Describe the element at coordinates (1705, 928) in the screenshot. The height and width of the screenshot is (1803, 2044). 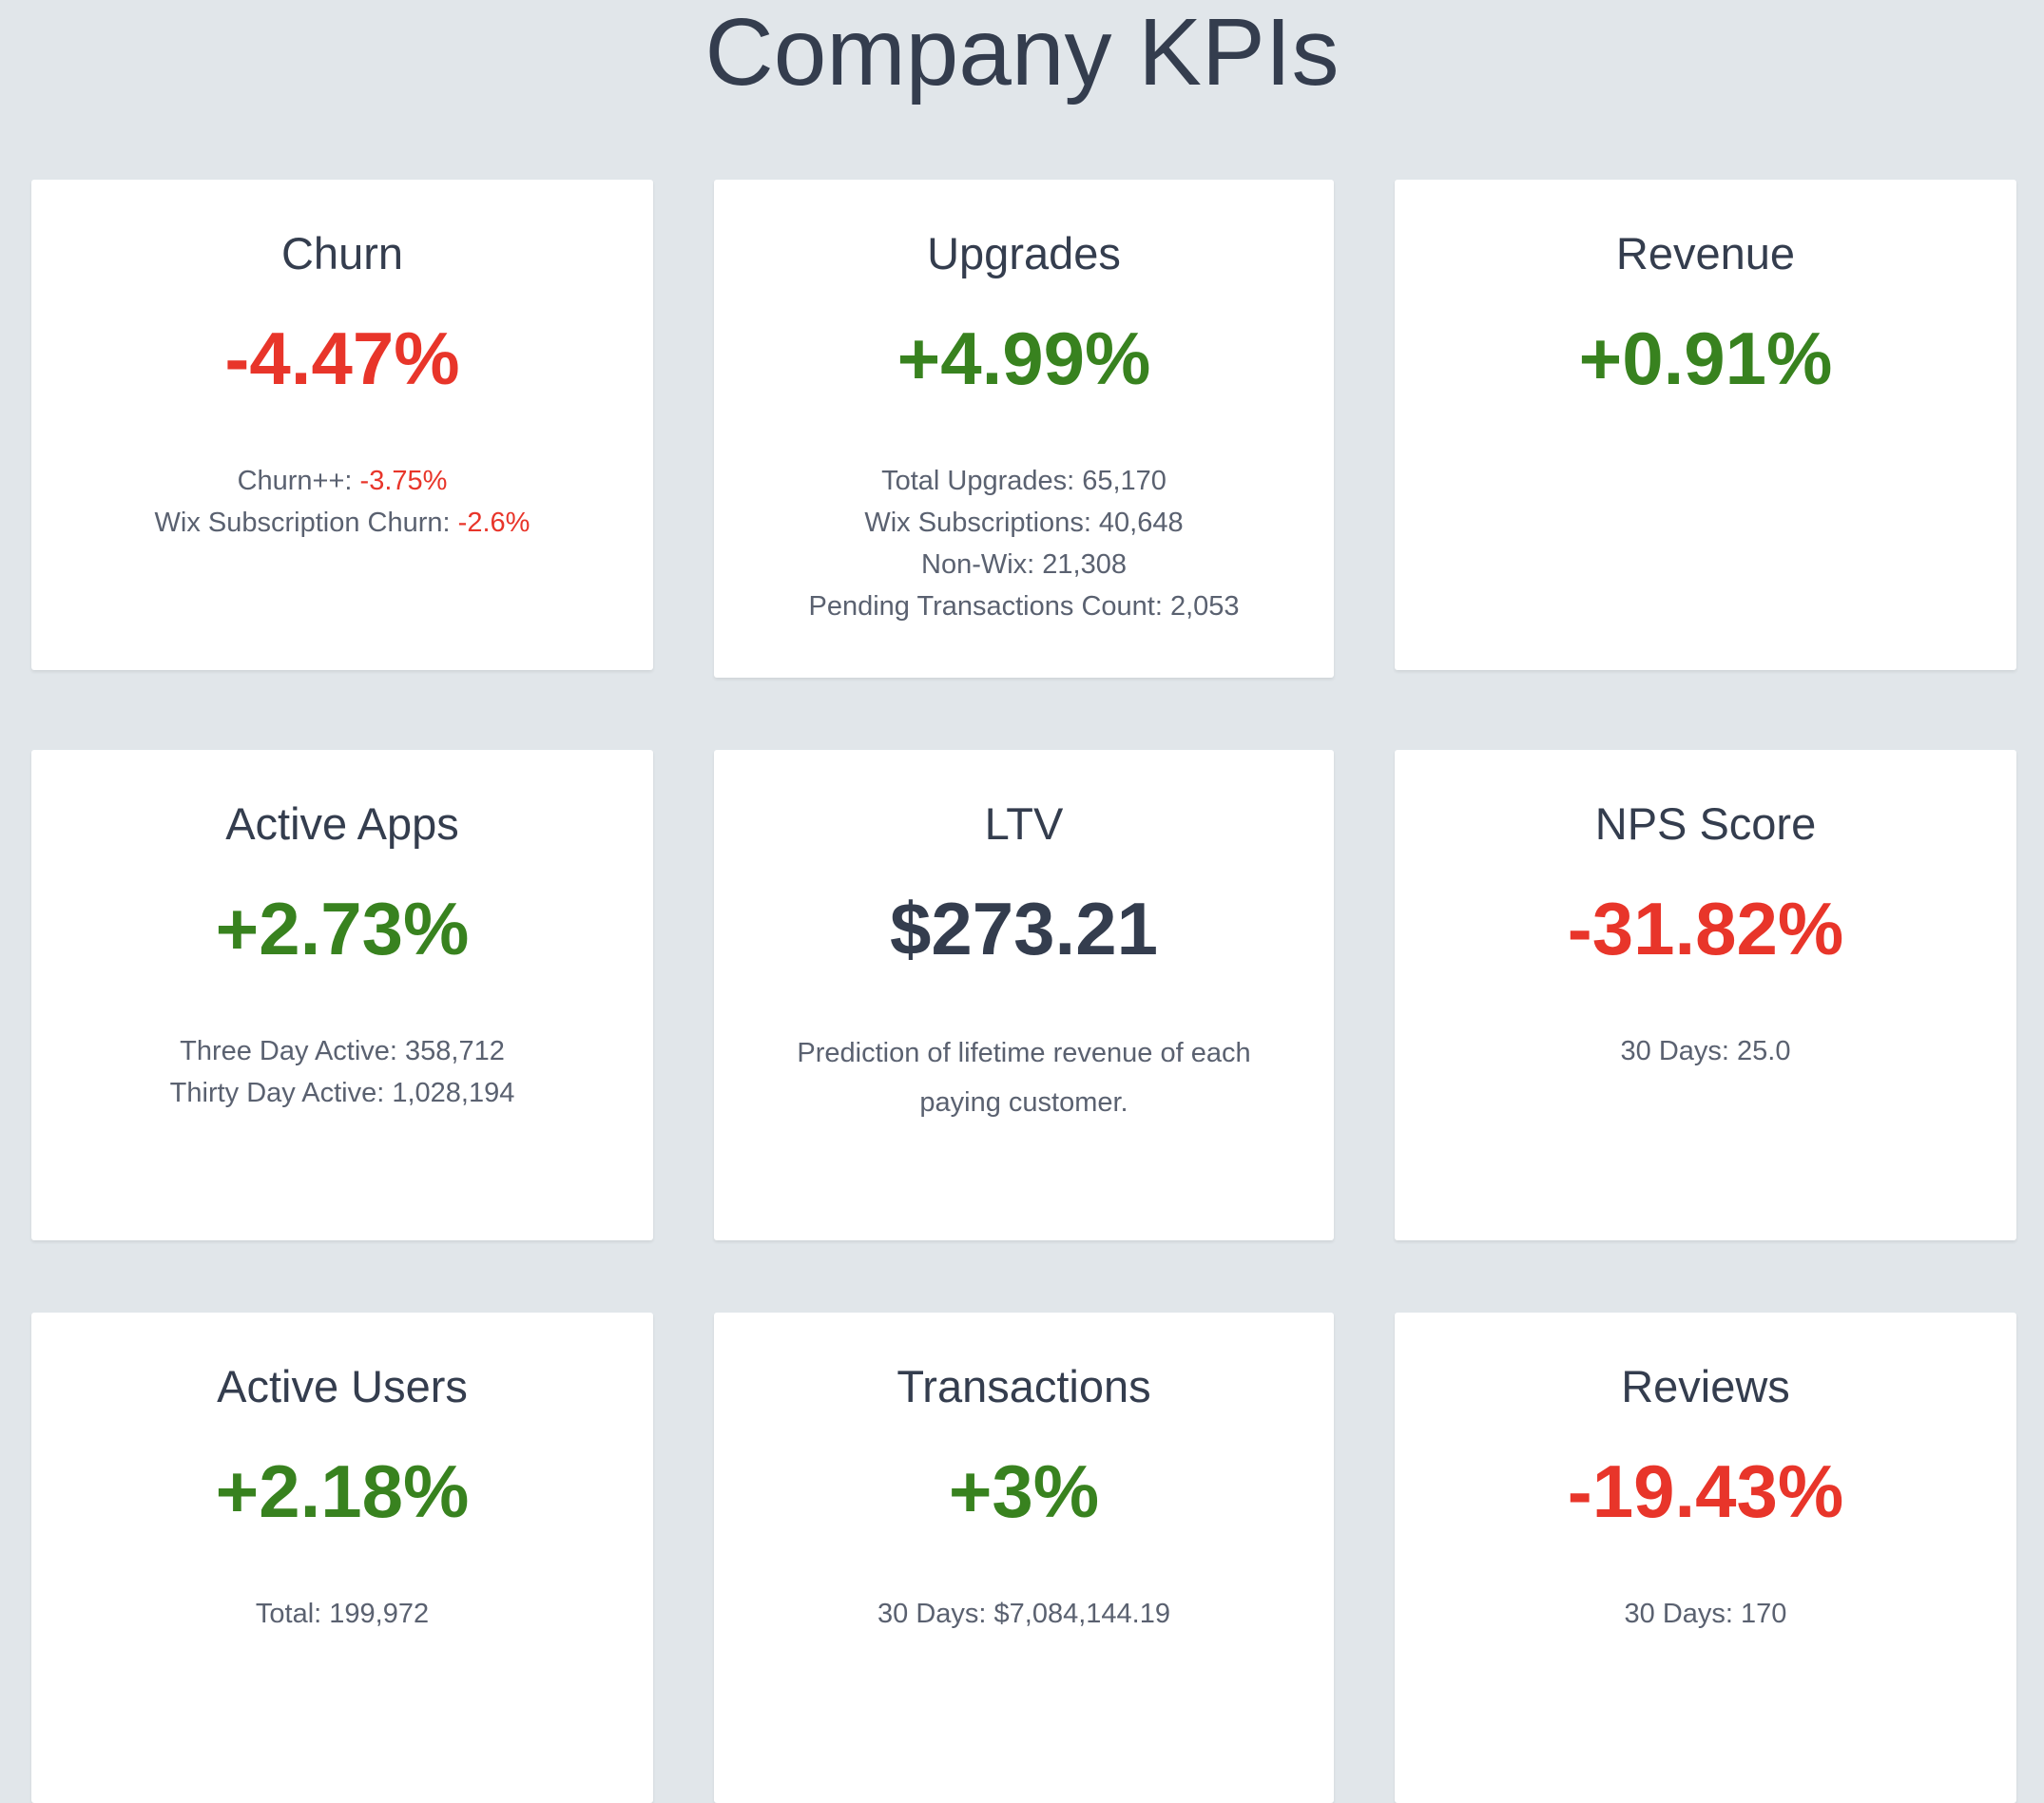
I see `card-value: -31.82%` at that location.